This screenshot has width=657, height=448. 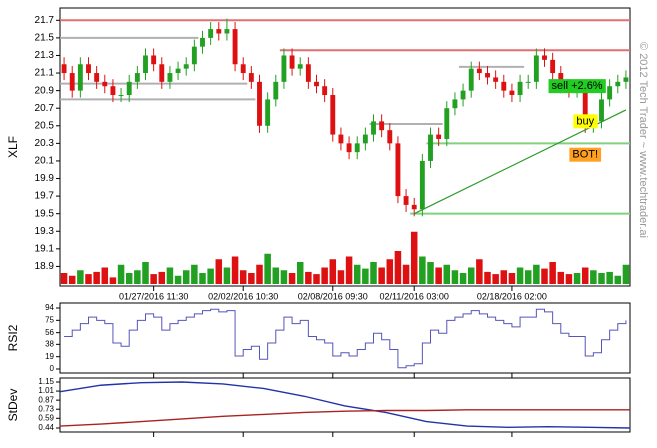 I want to click on y-tick-label: 20.5, so click(x=45, y=125).